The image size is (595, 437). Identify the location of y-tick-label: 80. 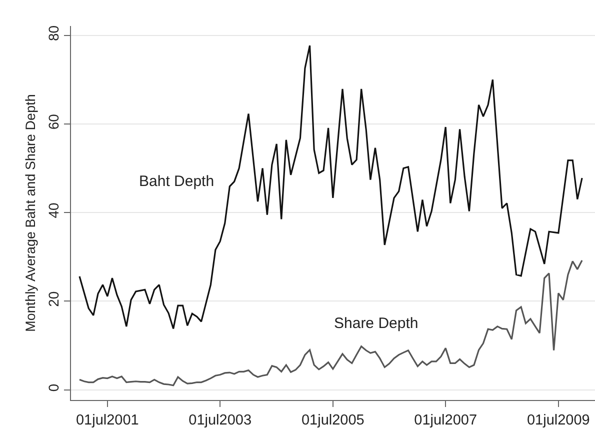
(53, 33).